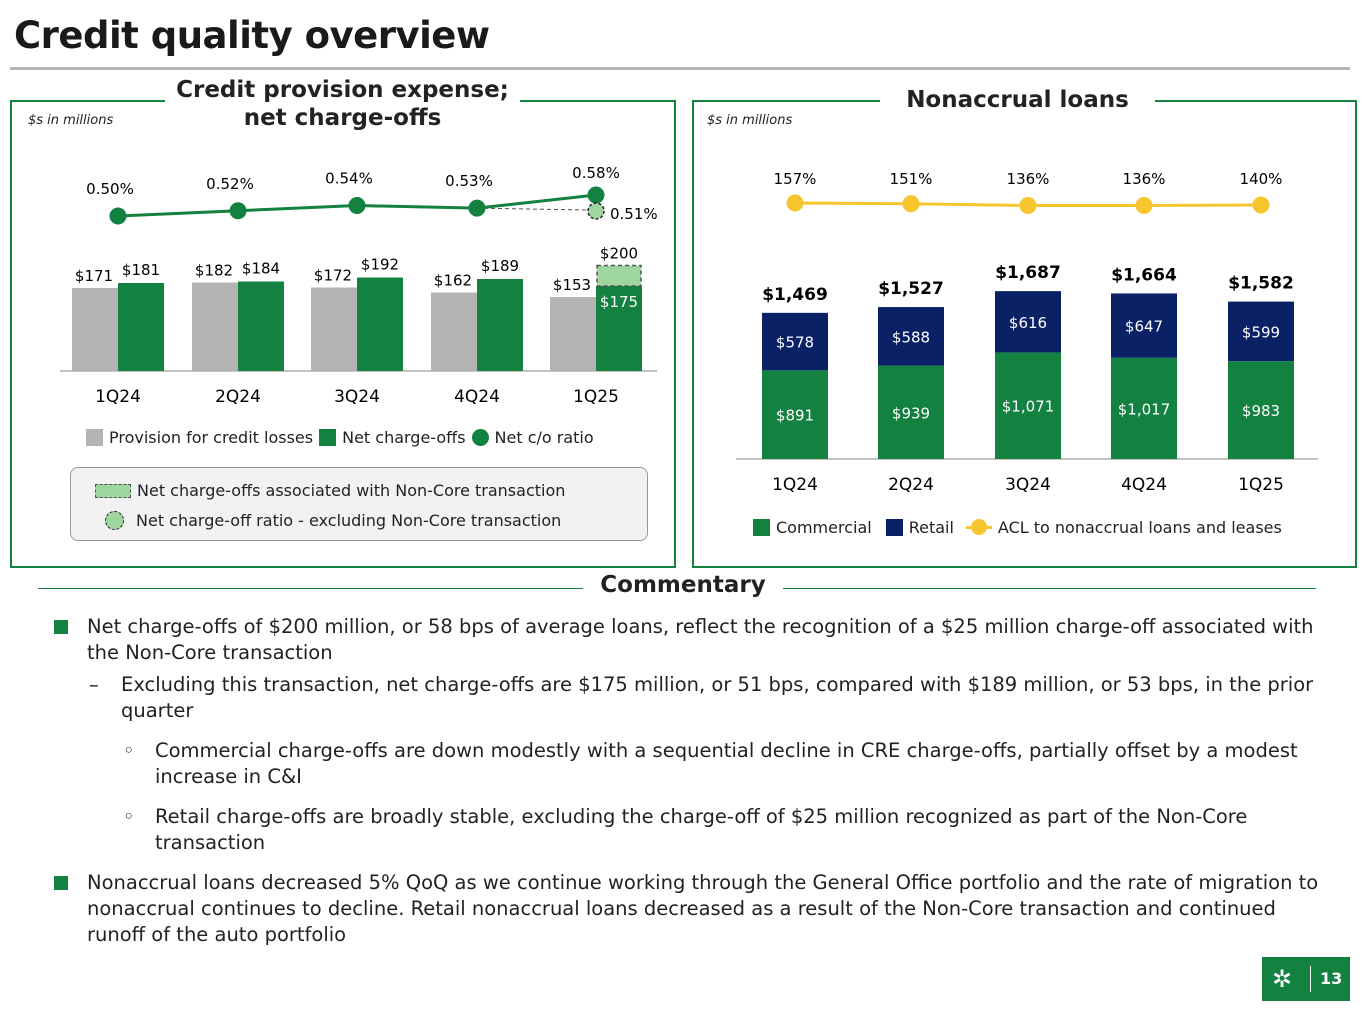 The image size is (1365, 1024). I want to click on title-line: net charge-offs, so click(342, 118).